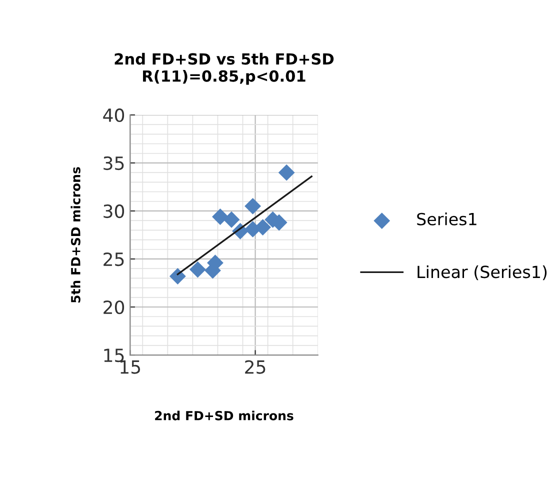 This screenshot has height=485, width=549. Describe the element at coordinates (114, 355) in the screenshot. I see `y-tick-label: 15` at that location.